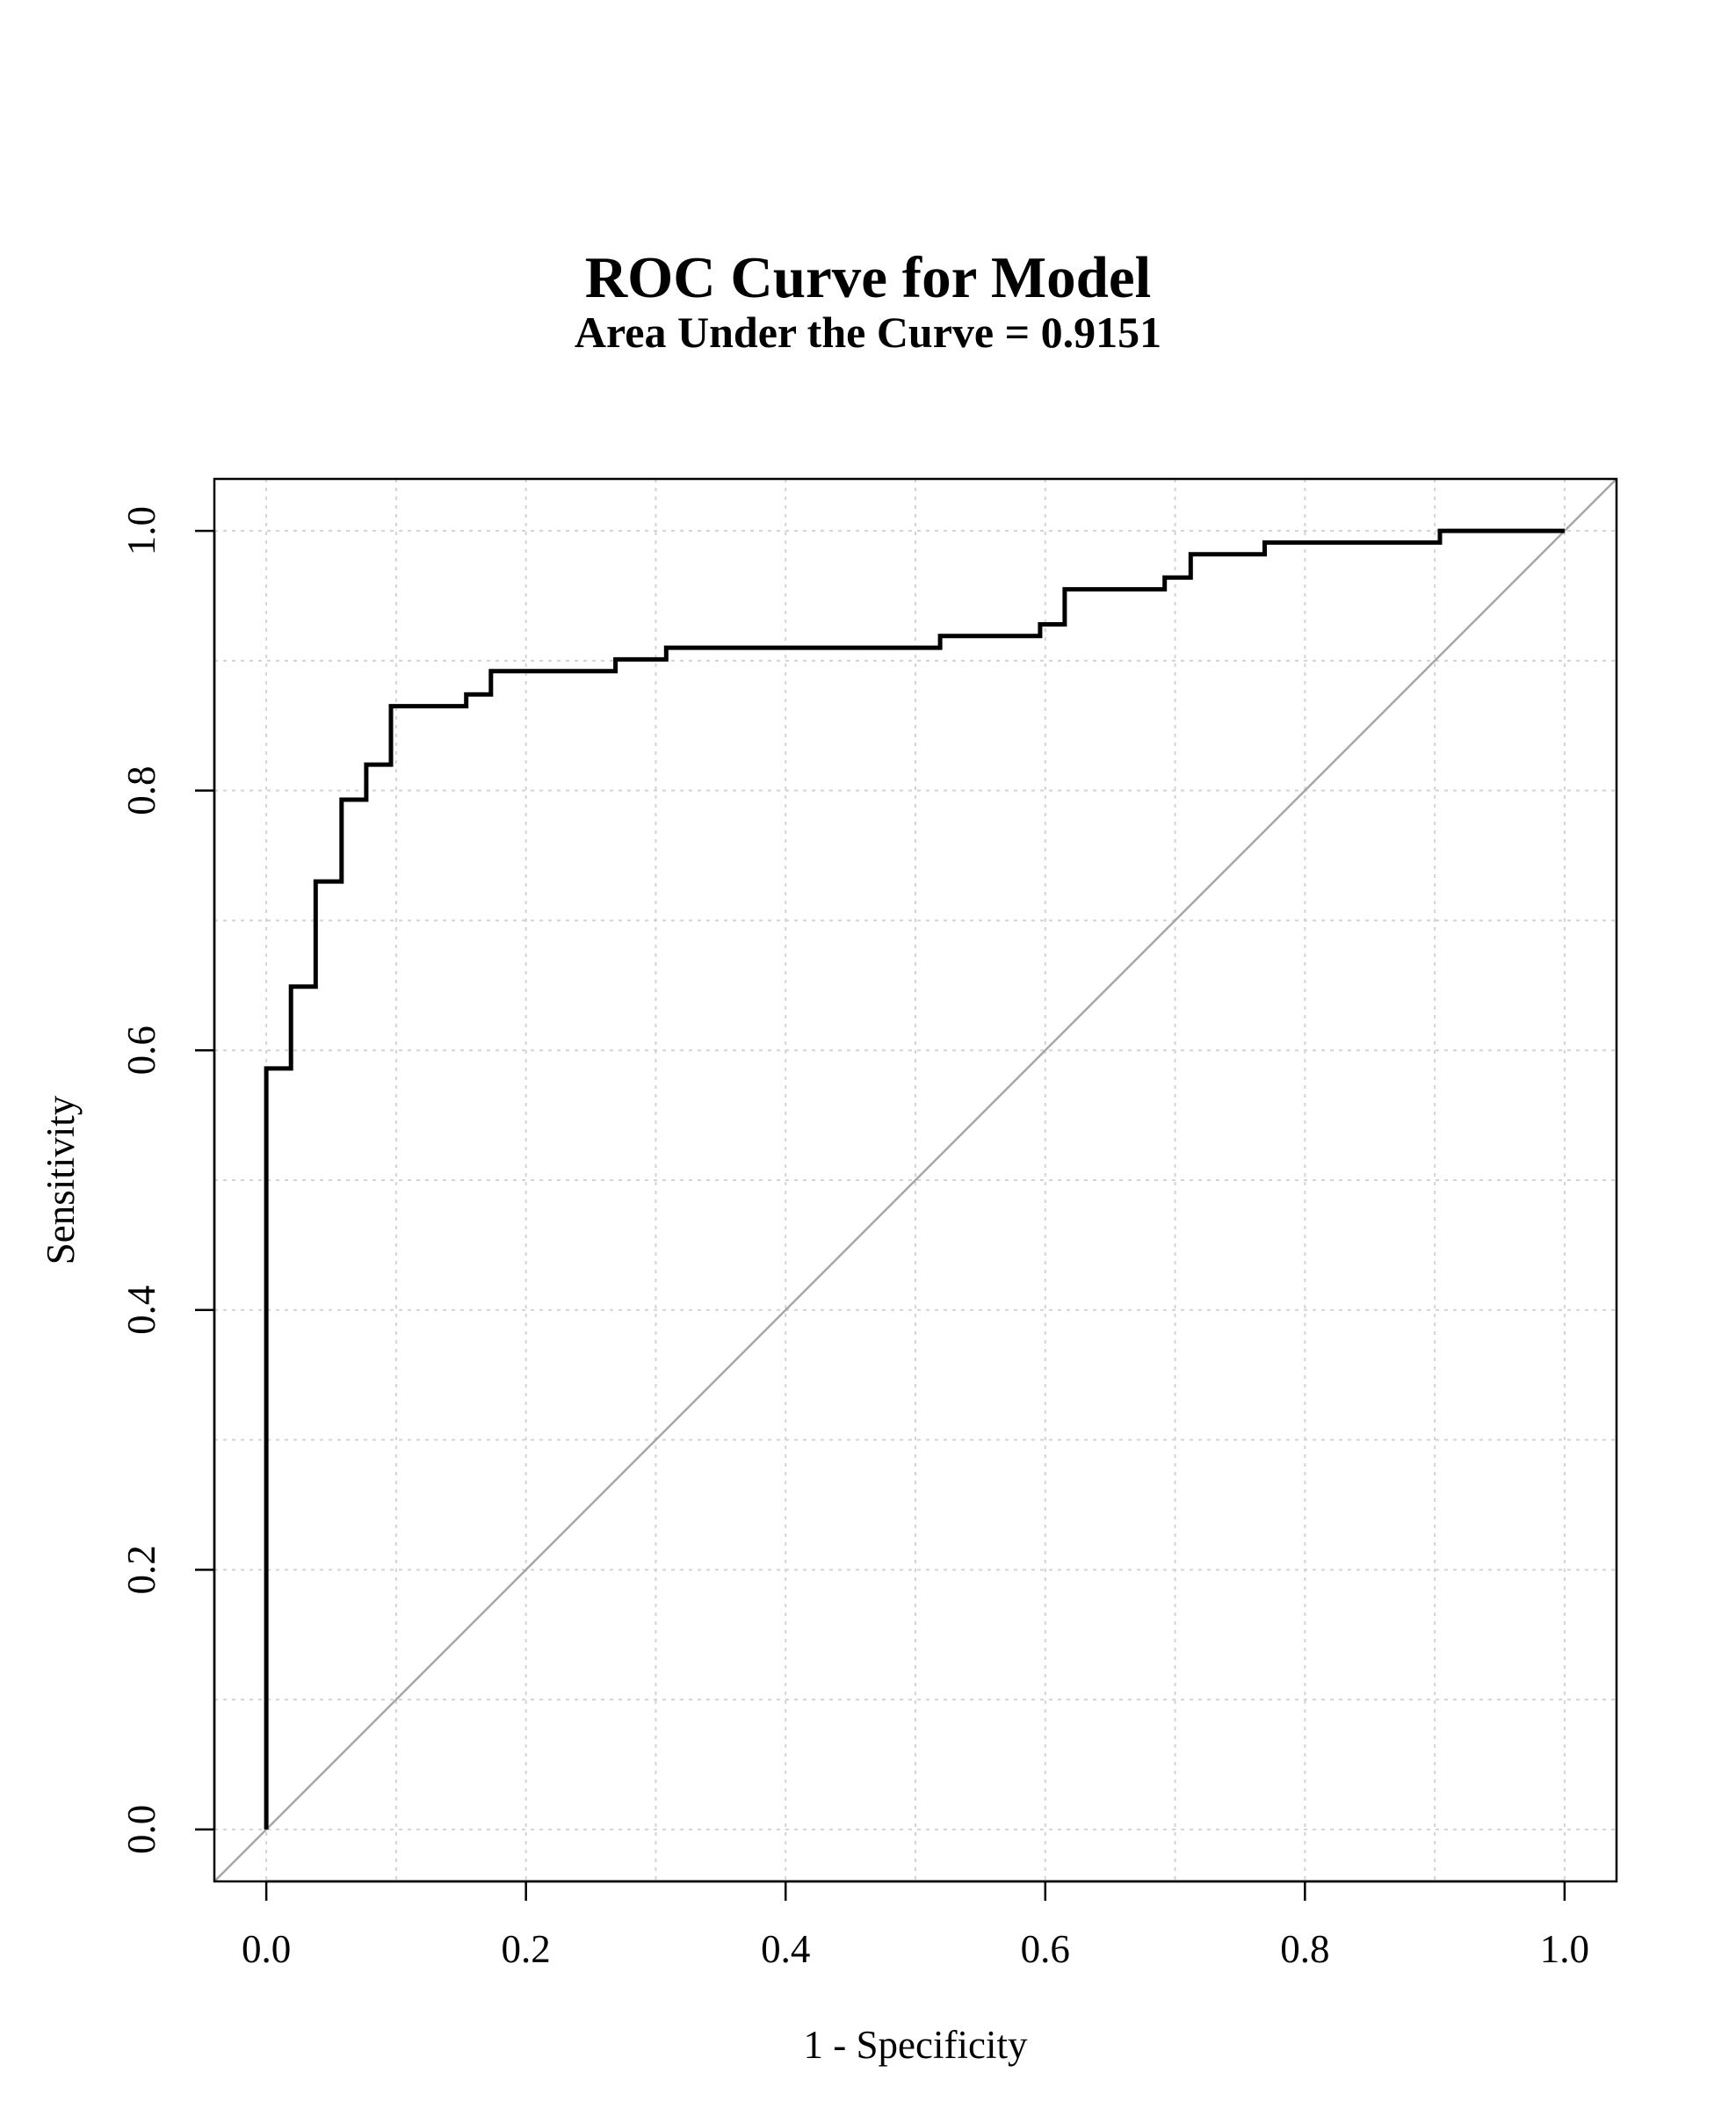  What do you see at coordinates (61, 1180) in the screenshot?
I see `y-axis-label: Sensitivity` at bounding box center [61, 1180].